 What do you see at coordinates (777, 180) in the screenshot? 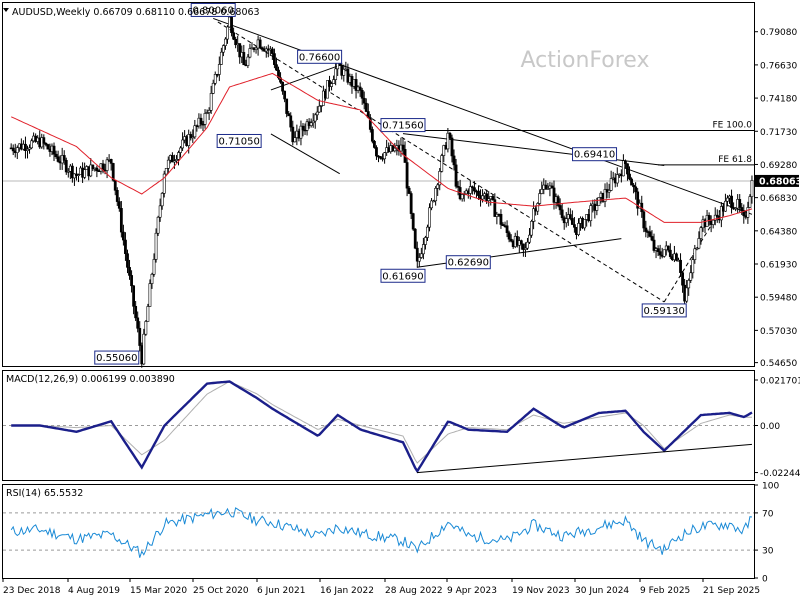
I see `current-price-tag` at bounding box center [777, 180].